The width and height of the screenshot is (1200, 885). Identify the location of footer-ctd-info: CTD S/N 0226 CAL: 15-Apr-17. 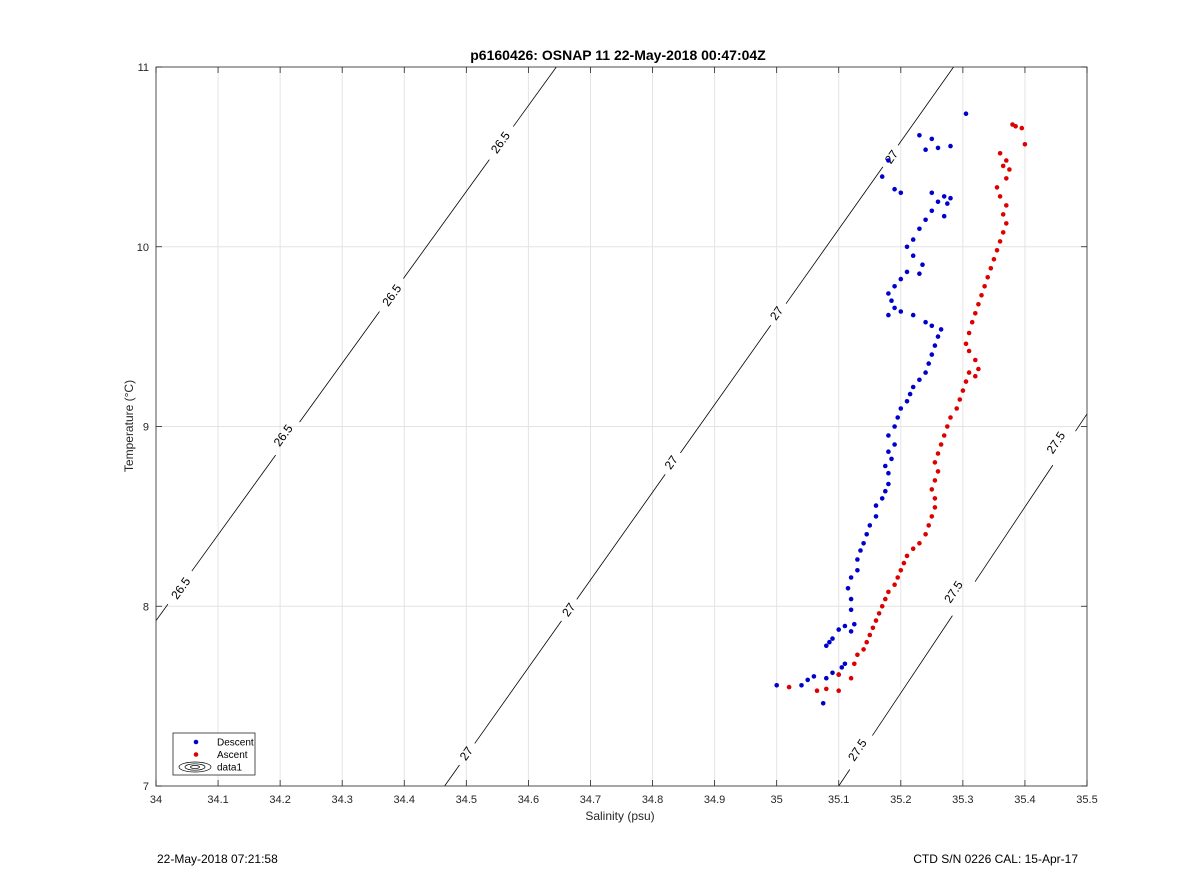
(995, 859).